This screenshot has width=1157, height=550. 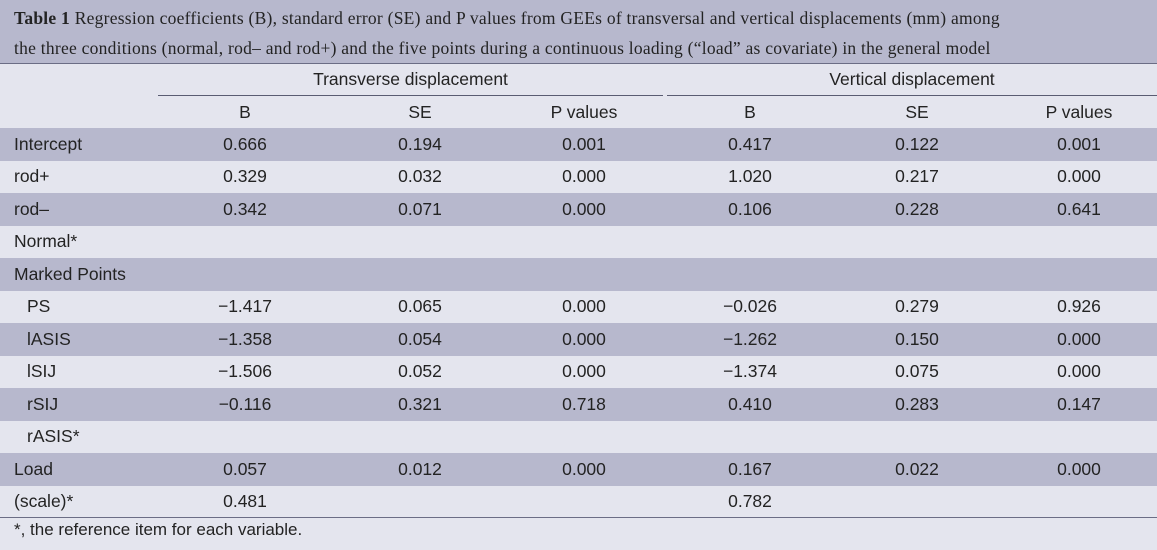 I want to click on table-cell: 0.054, so click(x=420, y=338).